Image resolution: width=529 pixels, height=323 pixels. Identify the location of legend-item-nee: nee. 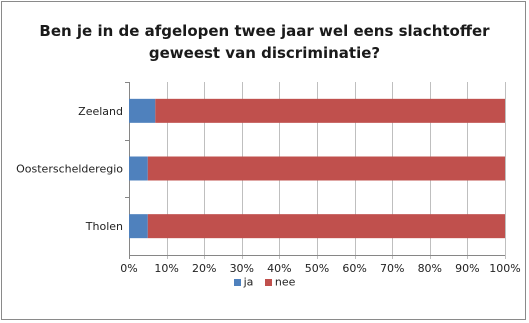
(280, 282).